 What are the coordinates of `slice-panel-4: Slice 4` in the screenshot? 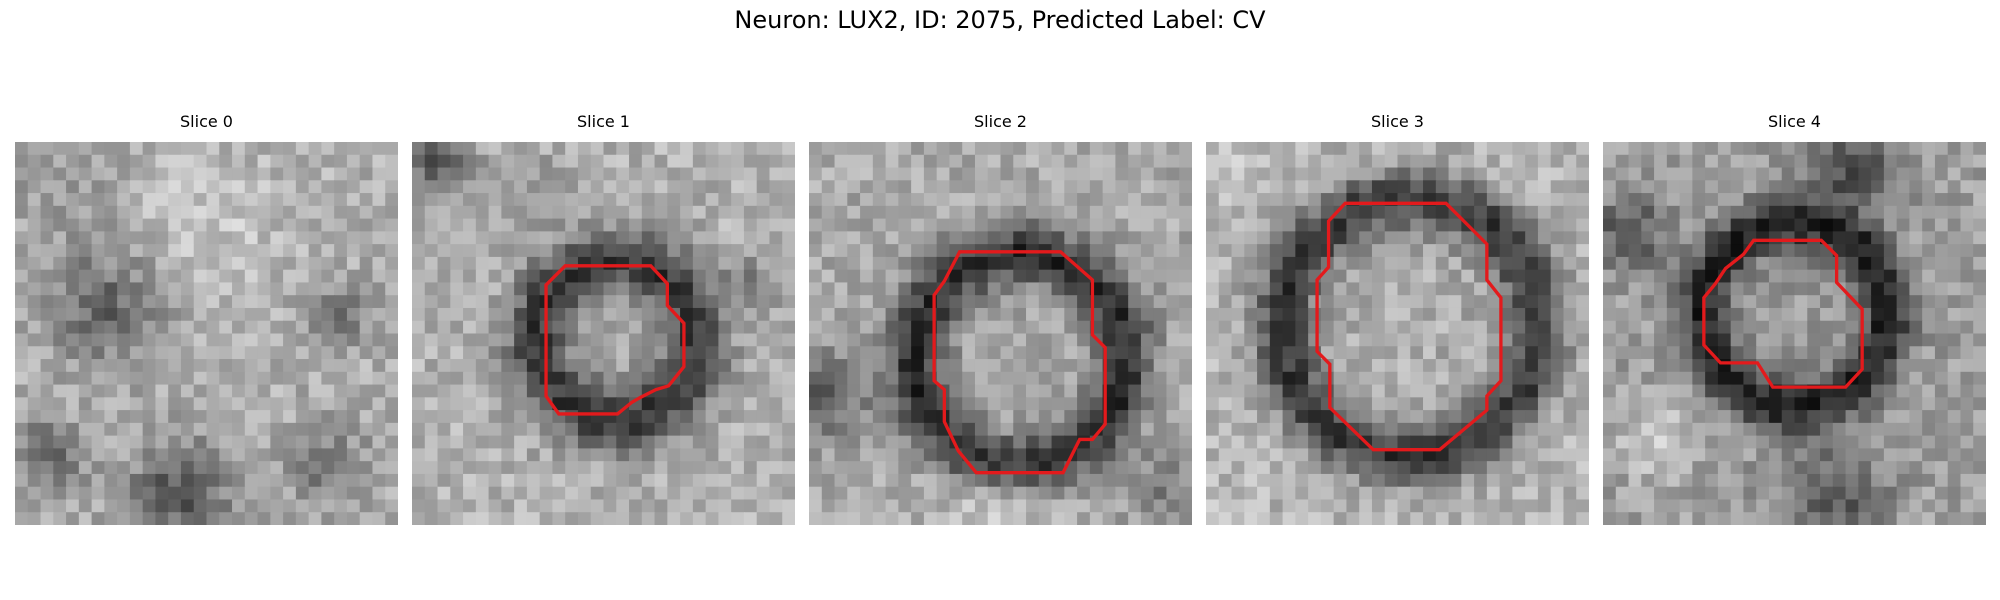 It's located at (1794, 318).